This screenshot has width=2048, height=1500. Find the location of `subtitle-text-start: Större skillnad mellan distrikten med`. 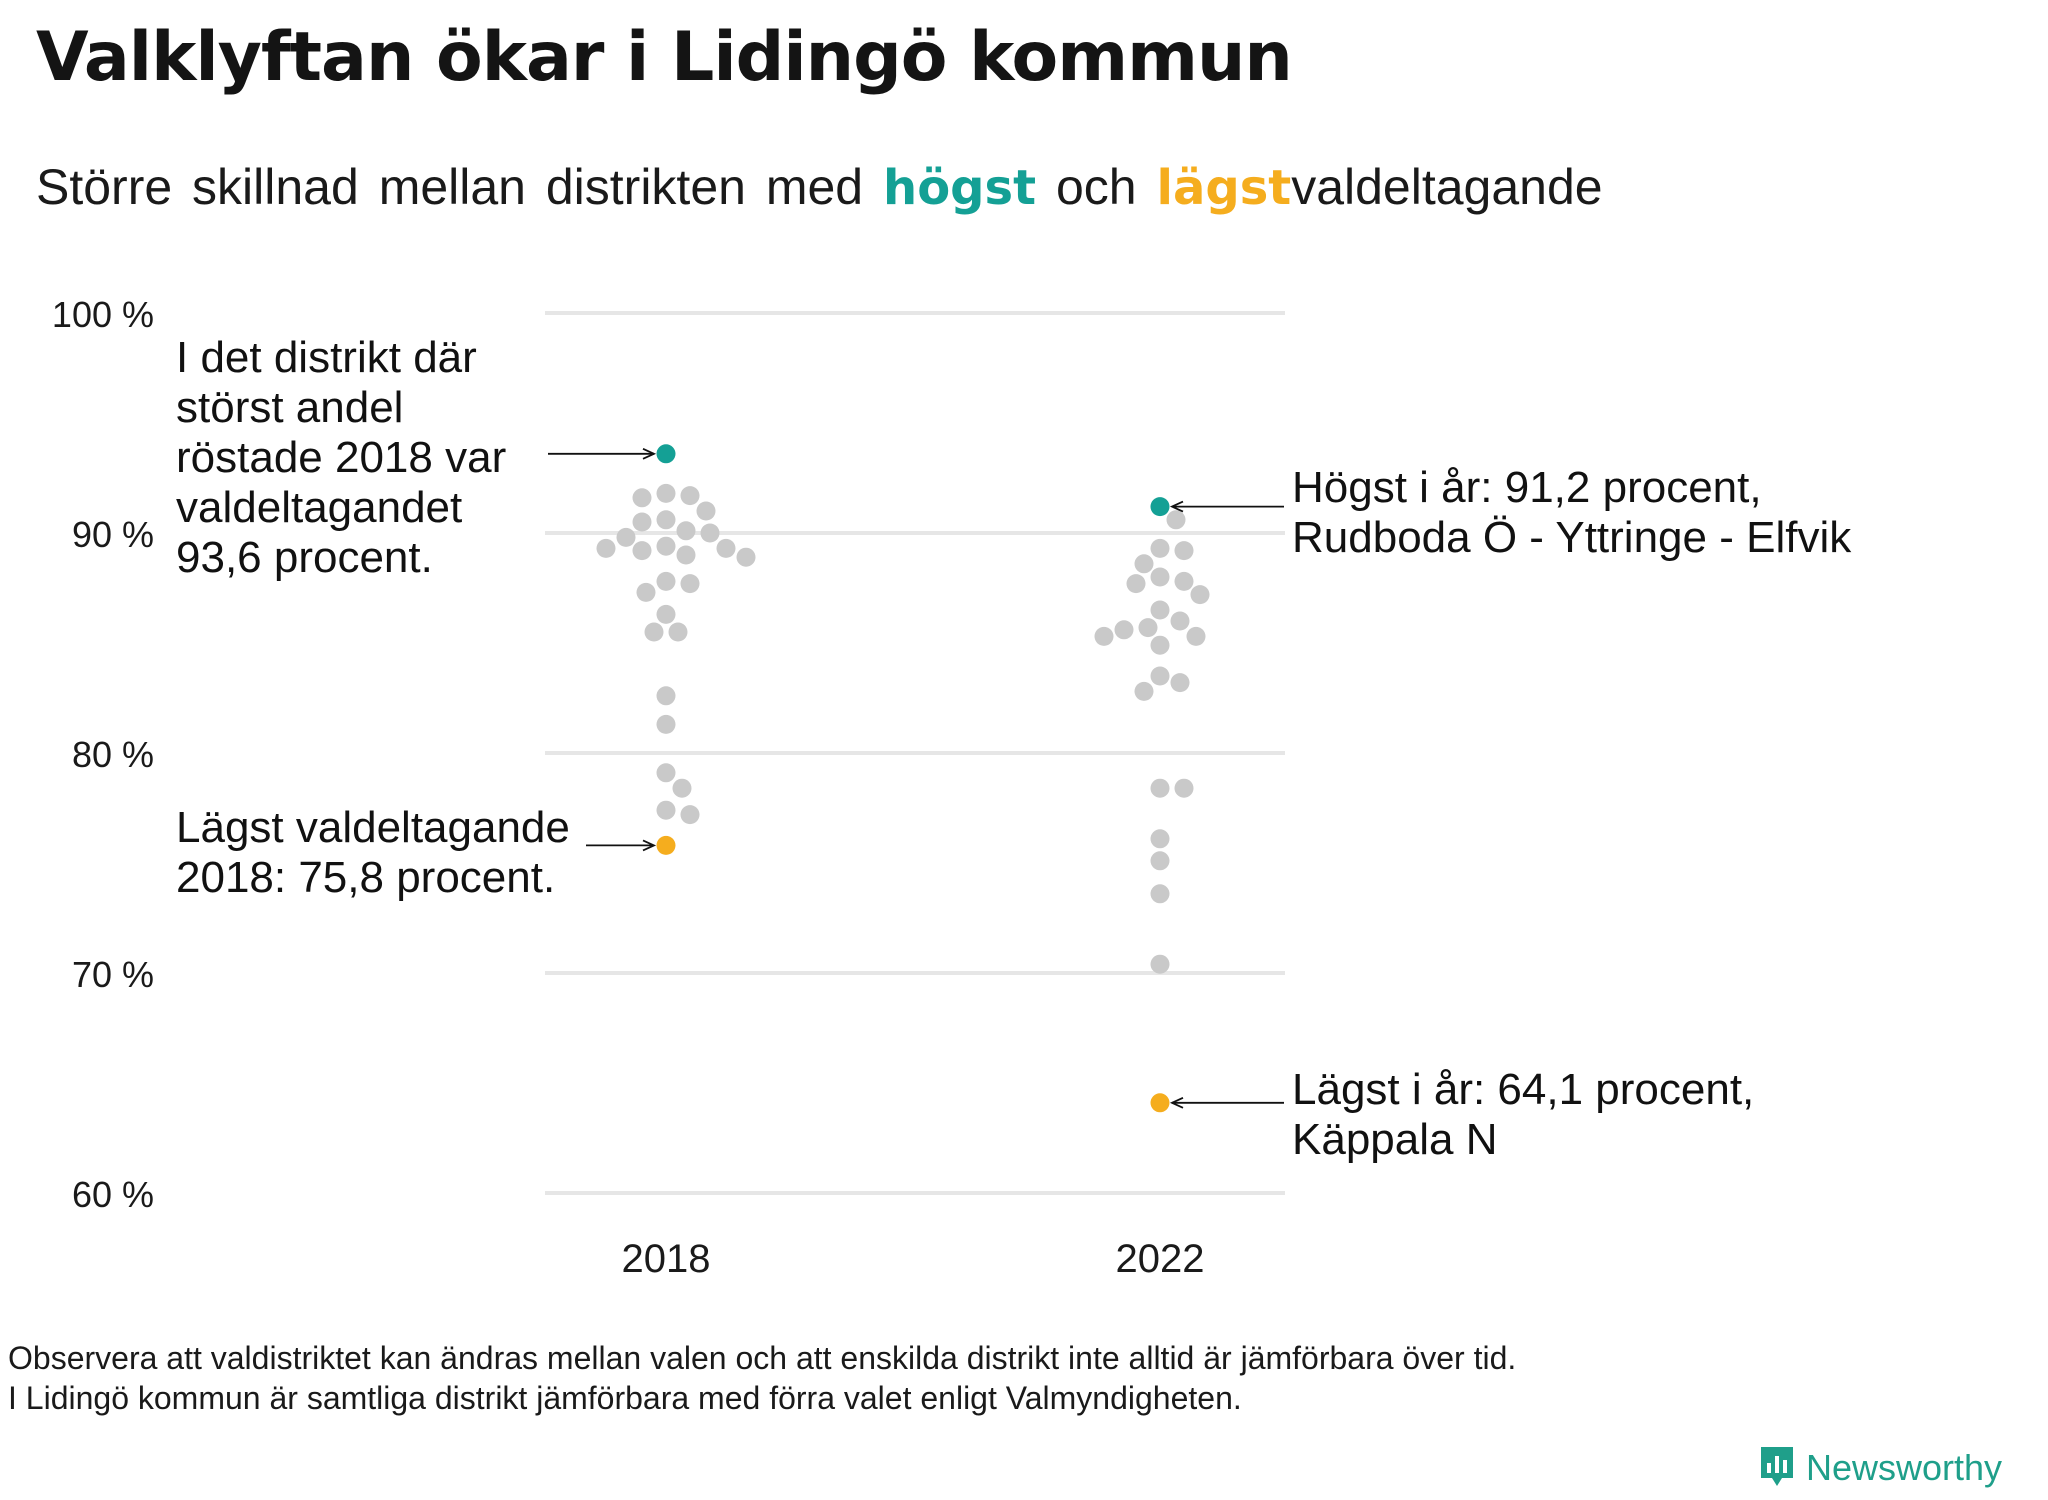

subtitle-text-start: Större skillnad mellan distrikten med is located at coordinates (450, 187).